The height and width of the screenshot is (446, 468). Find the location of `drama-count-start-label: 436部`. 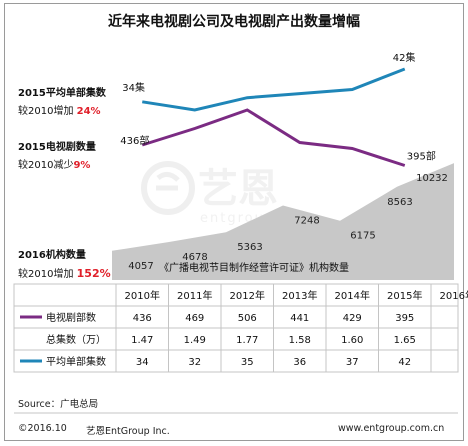

drama-count-start-label: 436部 is located at coordinates (134, 140).